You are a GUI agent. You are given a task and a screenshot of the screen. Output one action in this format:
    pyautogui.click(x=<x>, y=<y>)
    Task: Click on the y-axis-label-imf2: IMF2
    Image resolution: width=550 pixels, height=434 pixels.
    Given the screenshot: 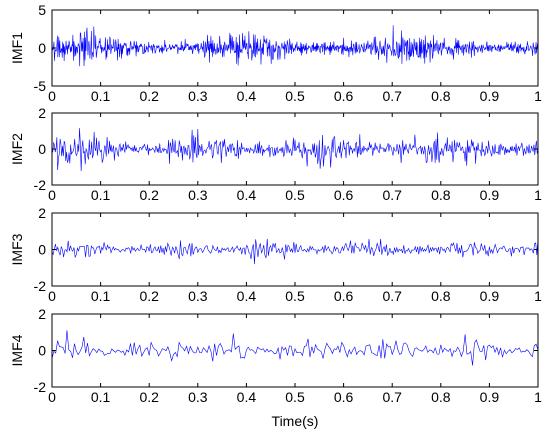 What is the action you would take?
    pyautogui.click(x=17, y=149)
    